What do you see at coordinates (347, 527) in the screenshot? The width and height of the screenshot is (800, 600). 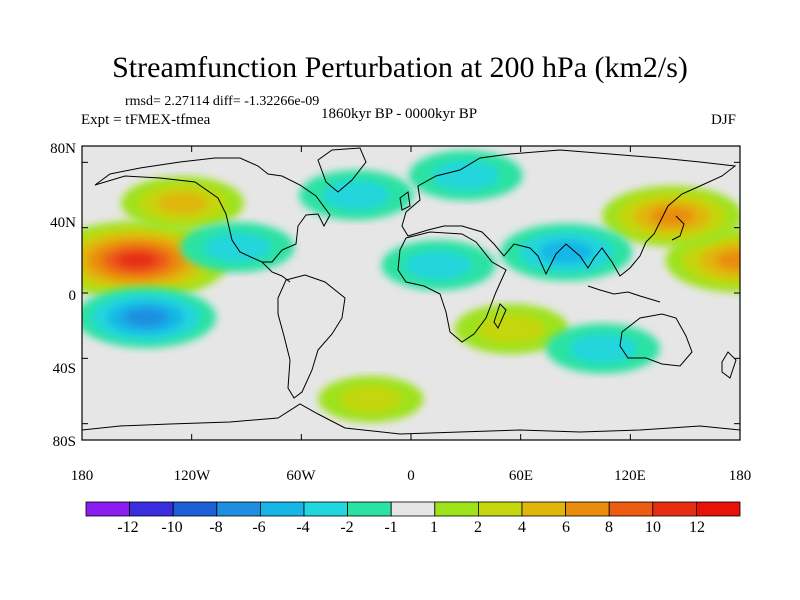 I see `colorbar-tick-label: -2` at bounding box center [347, 527].